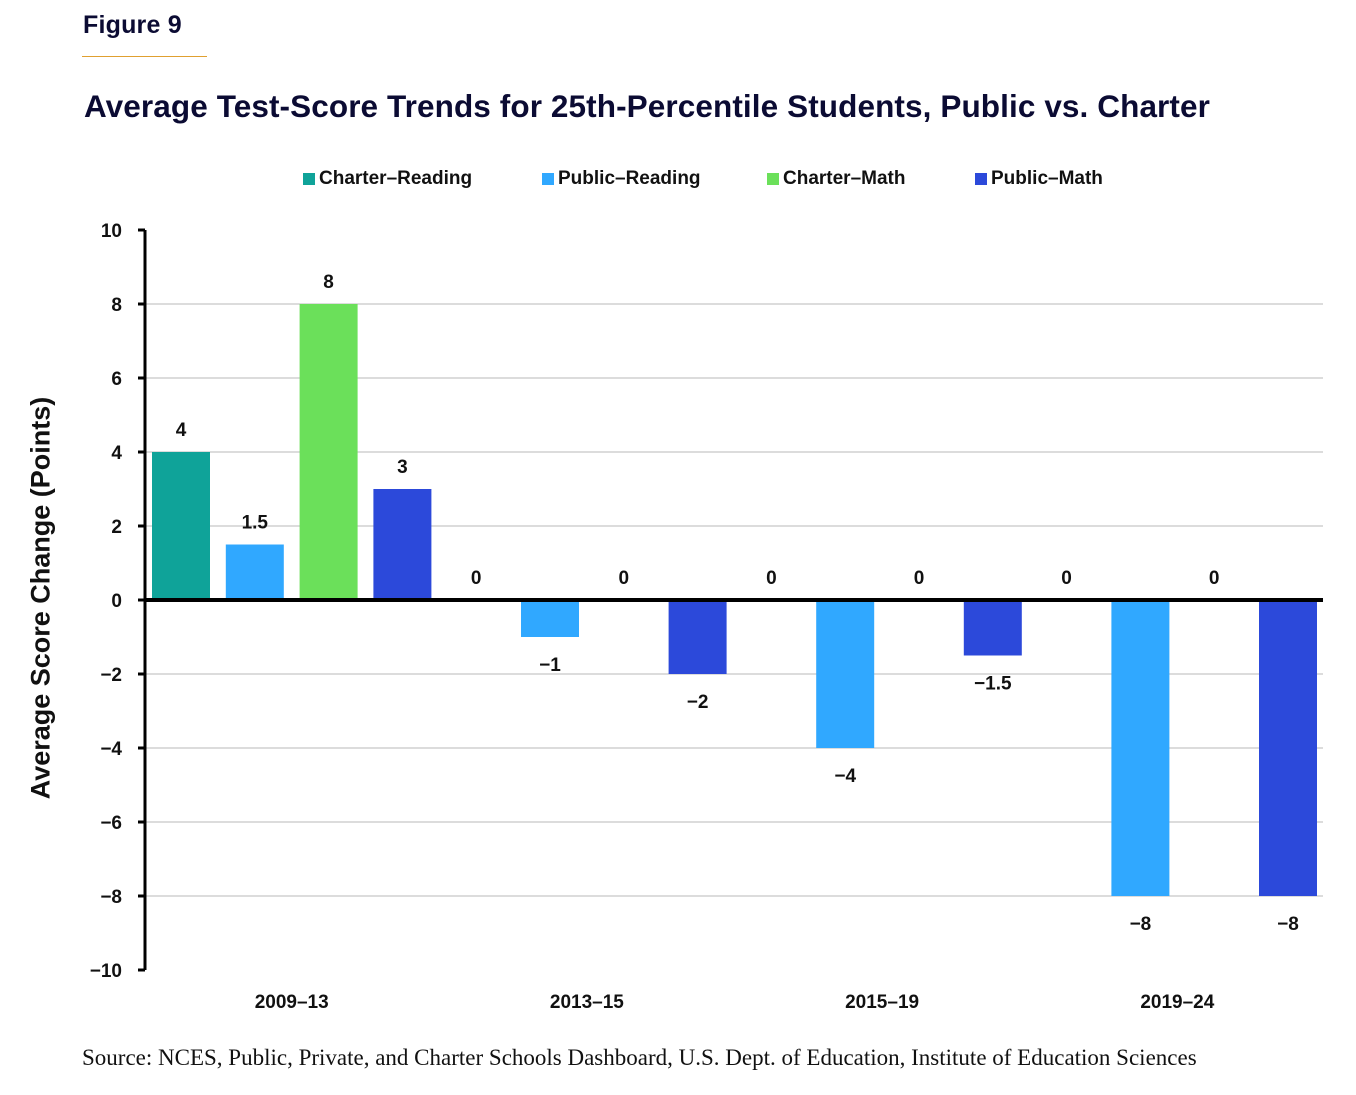  What do you see at coordinates (111, 231) in the screenshot?
I see `y-tick-label: 10` at bounding box center [111, 231].